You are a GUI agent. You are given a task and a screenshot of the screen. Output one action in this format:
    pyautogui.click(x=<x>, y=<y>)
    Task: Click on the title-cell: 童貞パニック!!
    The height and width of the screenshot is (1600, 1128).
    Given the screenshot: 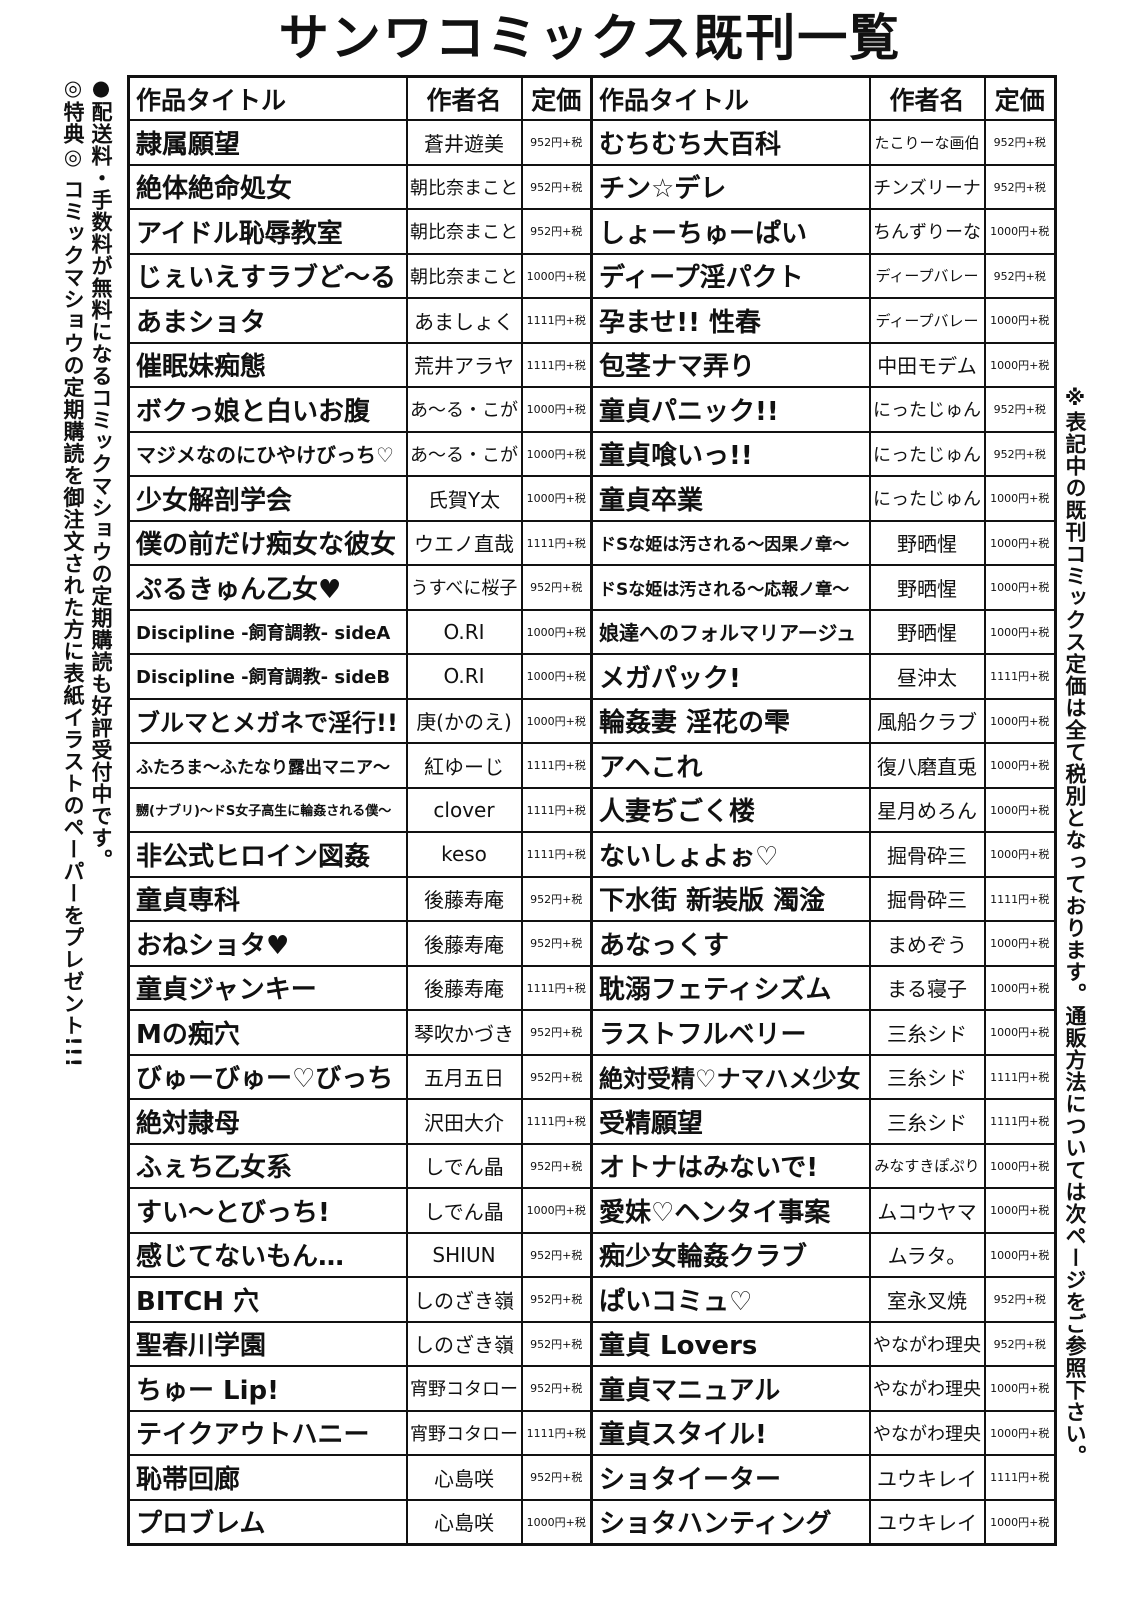 What is the action you would take?
    pyautogui.click(x=730, y=409)
    